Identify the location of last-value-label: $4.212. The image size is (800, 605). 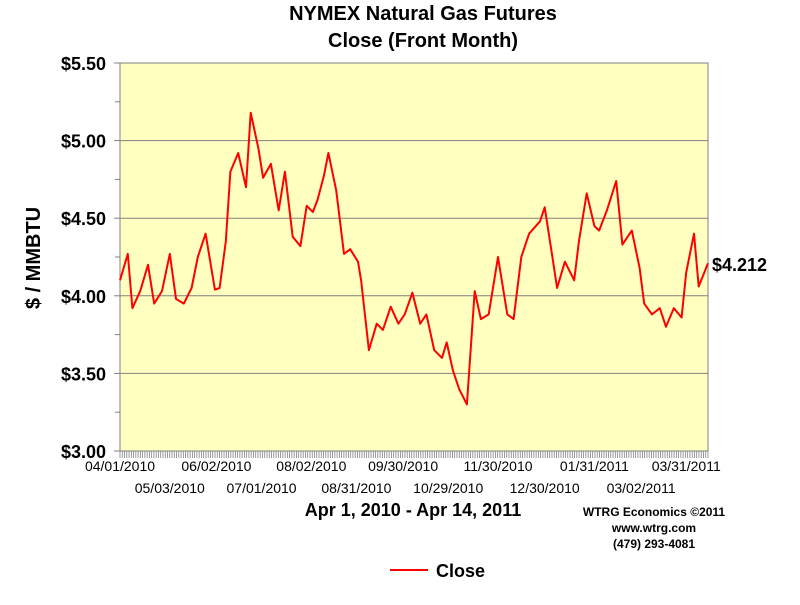
(739, 265).